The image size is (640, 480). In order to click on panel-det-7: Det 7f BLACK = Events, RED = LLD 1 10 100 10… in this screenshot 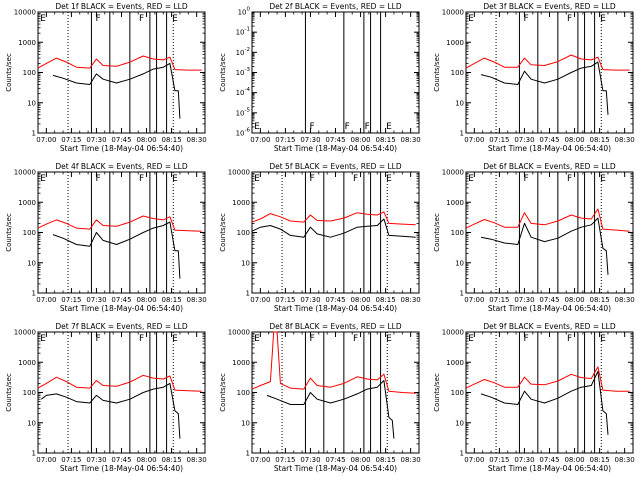, I will do `click(106, 397)`.